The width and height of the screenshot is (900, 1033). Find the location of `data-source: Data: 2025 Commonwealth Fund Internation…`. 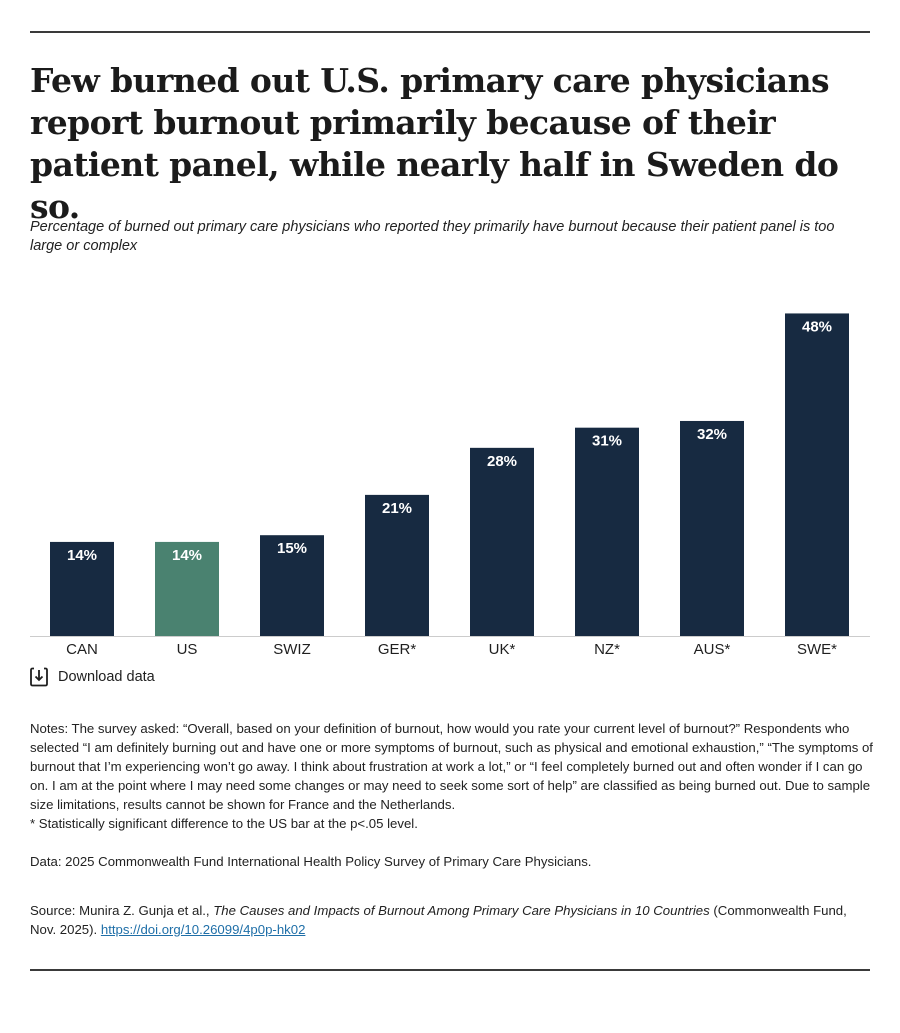

data-source: Data: 2025 Commonwealth Fund Internation… is located at coordinates (311, 861).